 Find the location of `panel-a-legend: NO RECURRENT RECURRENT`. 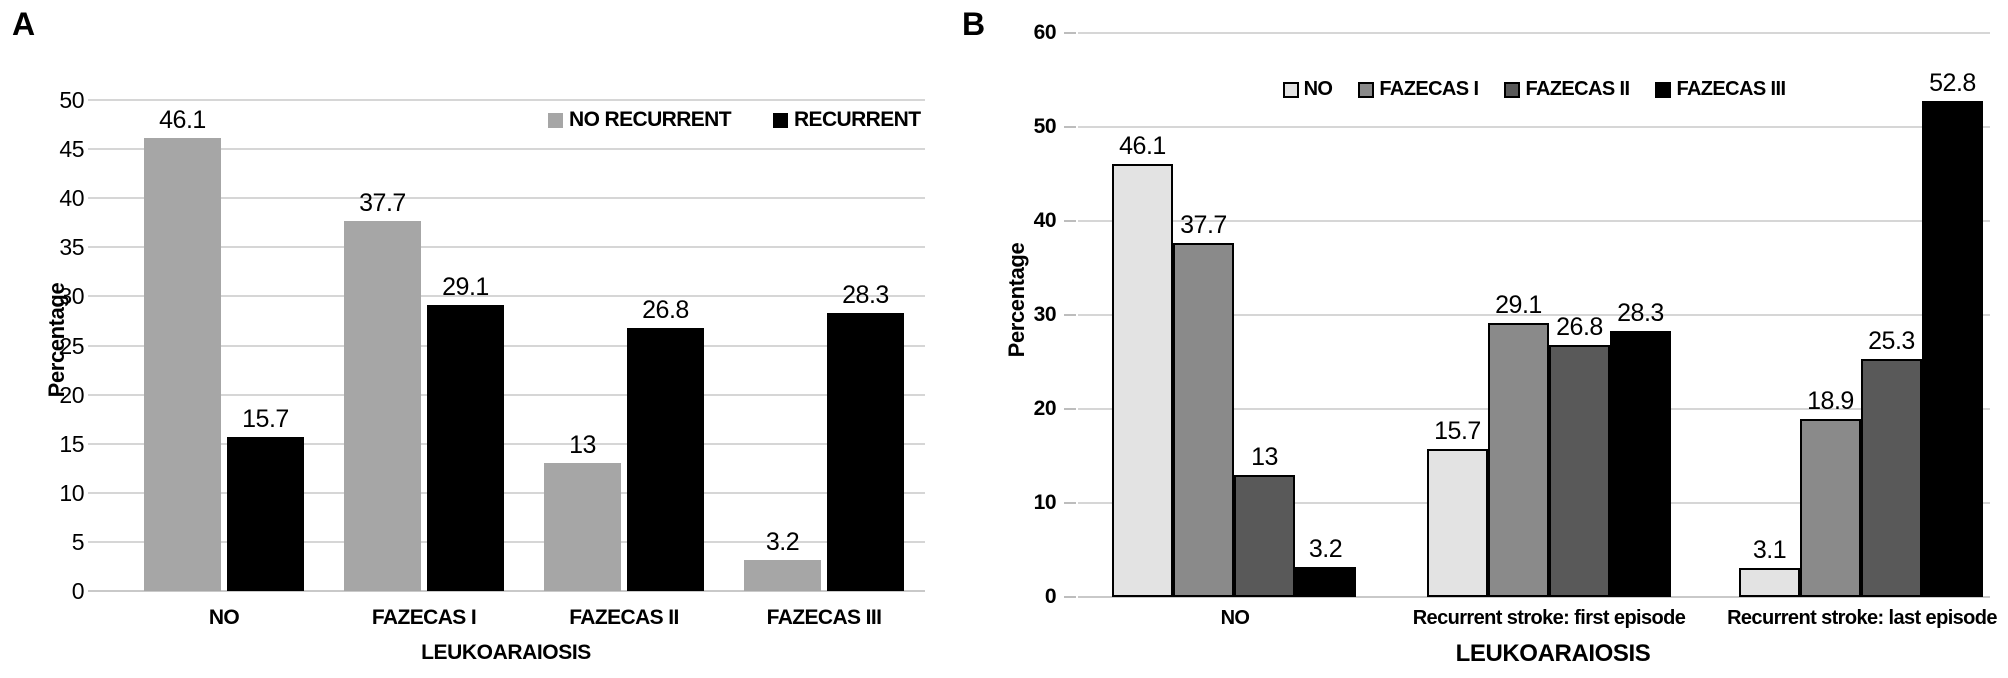

panel-a-legend: NO RECURRENT RECURRENT is located at coordinates (734, 120).